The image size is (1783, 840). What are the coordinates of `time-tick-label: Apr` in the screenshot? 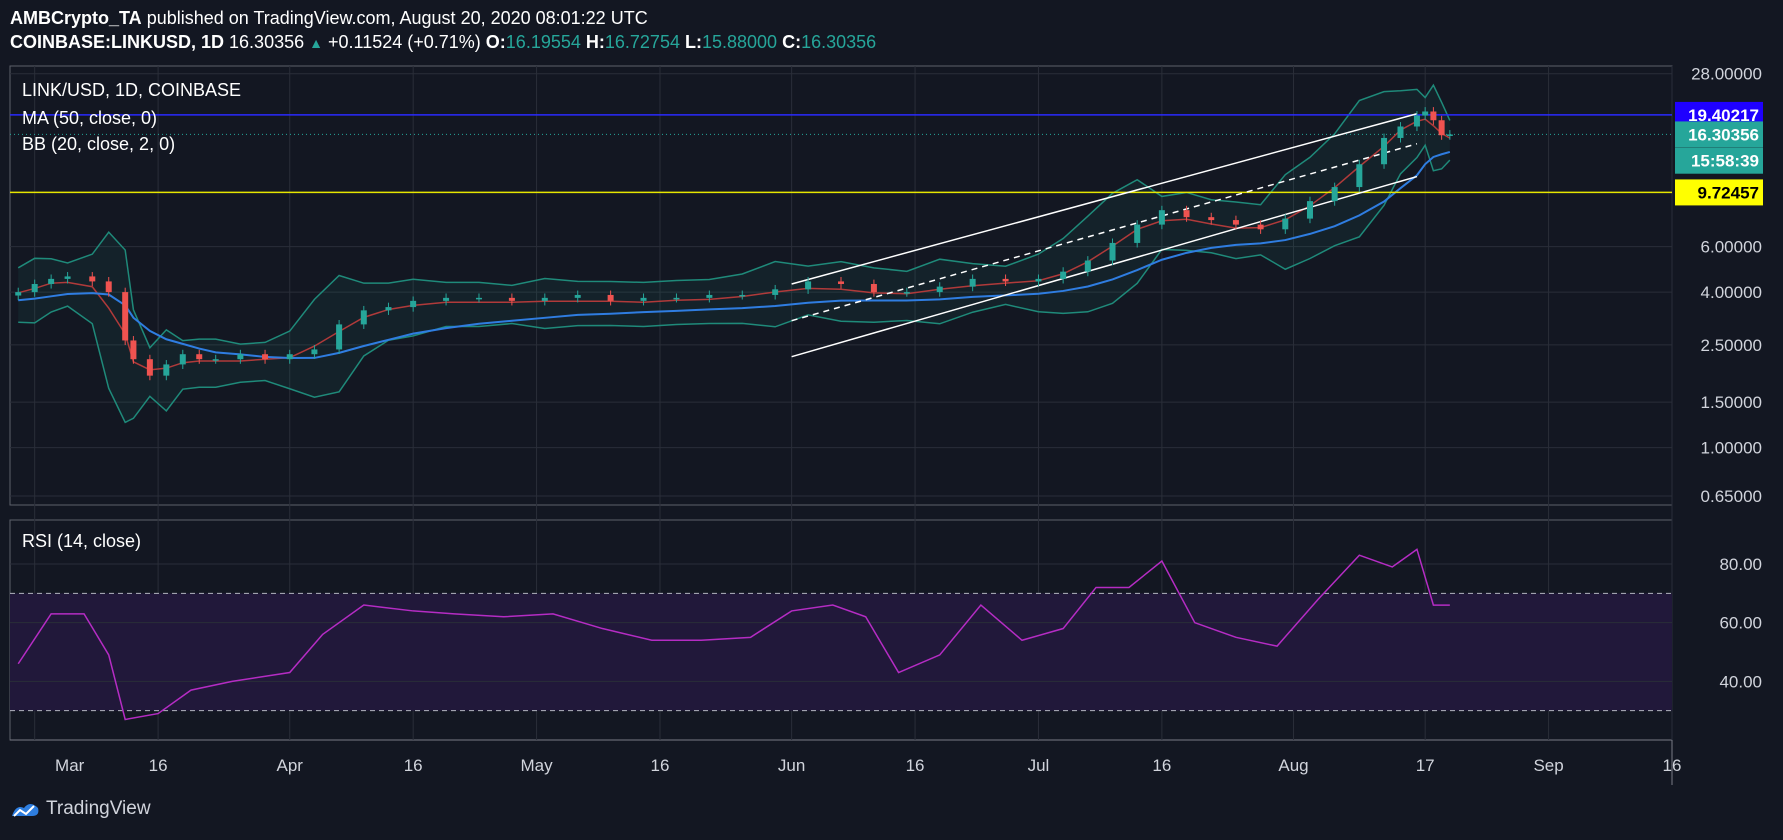 It's located at (290, 765).